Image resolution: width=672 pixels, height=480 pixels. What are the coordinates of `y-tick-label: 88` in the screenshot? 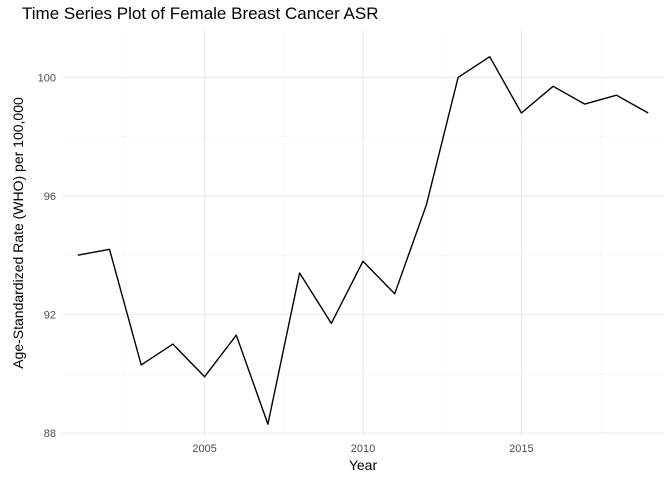 It's located at (50, 434).